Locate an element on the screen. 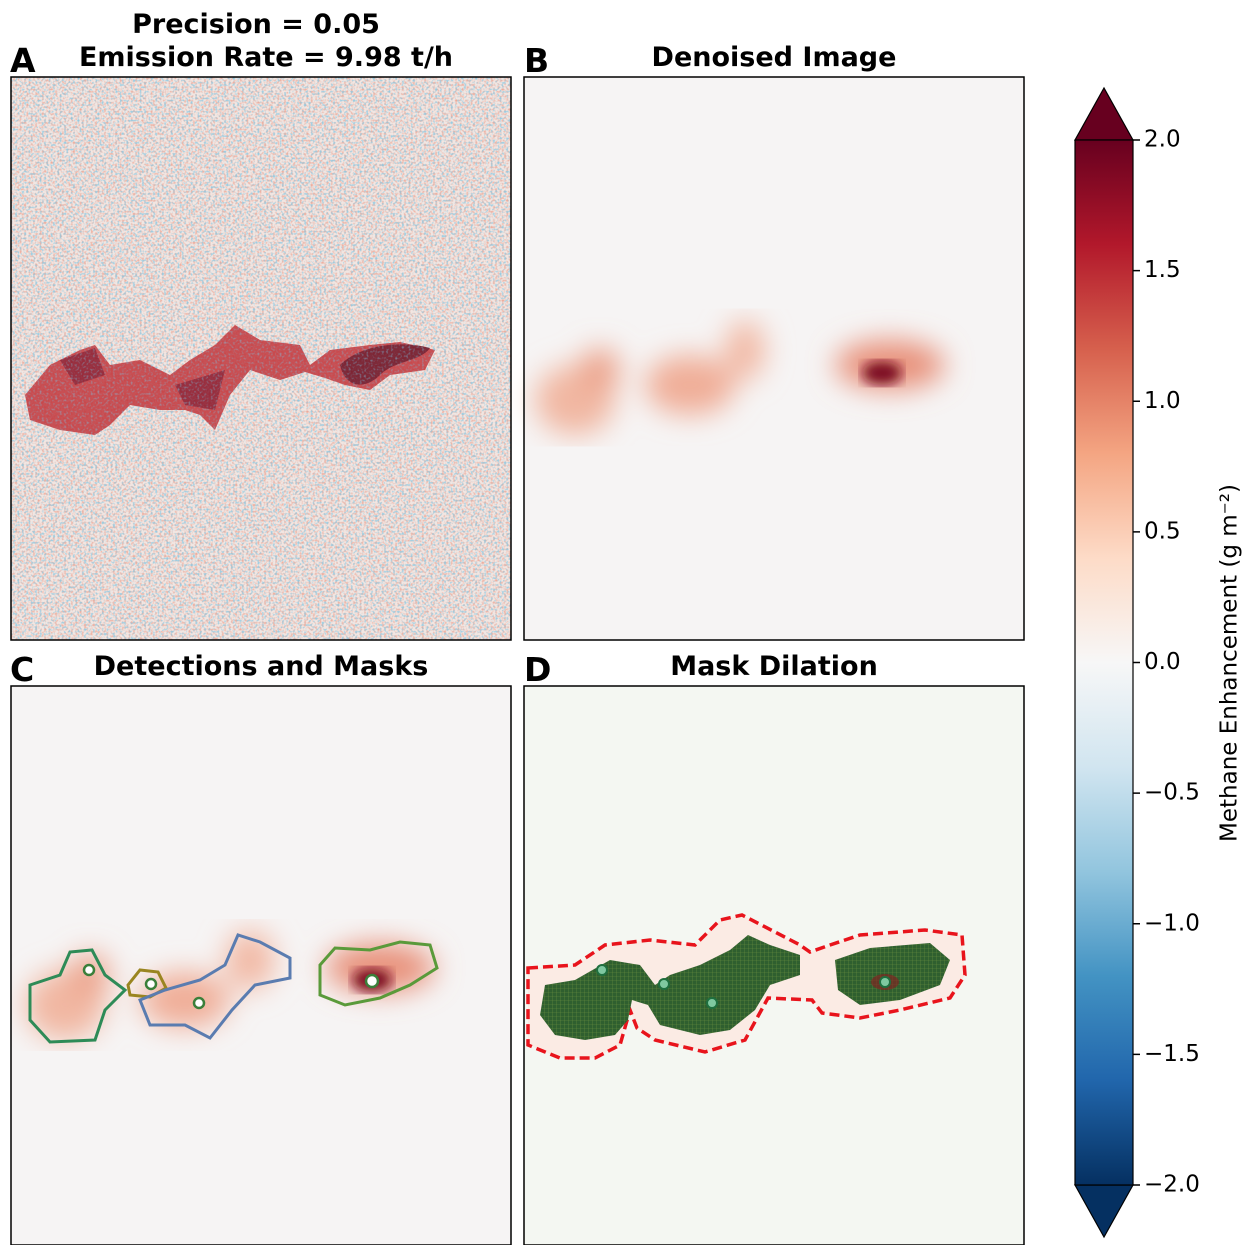 The image size is (1246, 1245). tick-label: −1.0 is located at coordinates (1172, 923).